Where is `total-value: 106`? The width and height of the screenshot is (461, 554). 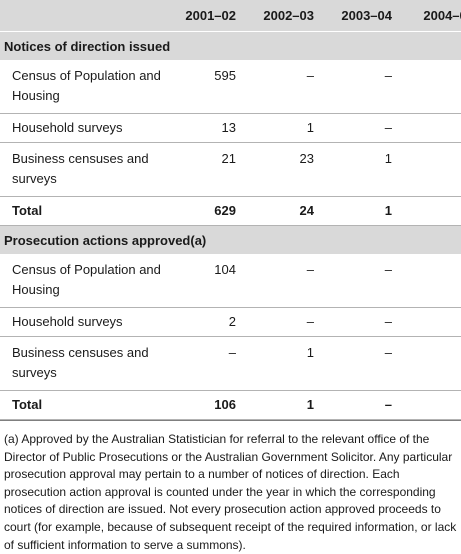
total-value: 106 is located at coordinates (207, 405).